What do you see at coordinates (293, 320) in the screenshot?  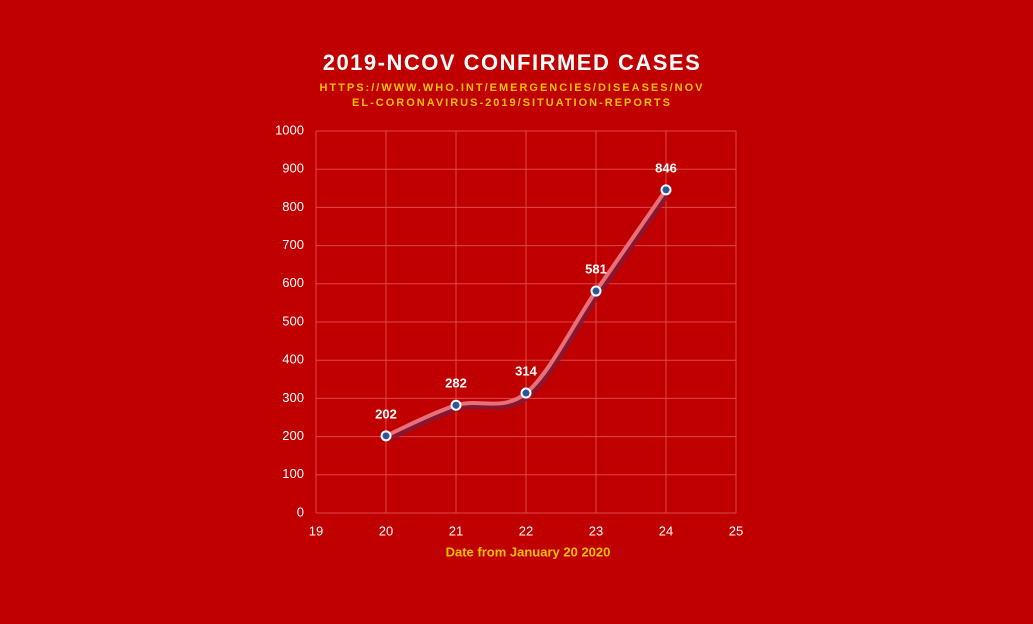 I see `y-tick-label: 500` at bounding box center [293, 320].